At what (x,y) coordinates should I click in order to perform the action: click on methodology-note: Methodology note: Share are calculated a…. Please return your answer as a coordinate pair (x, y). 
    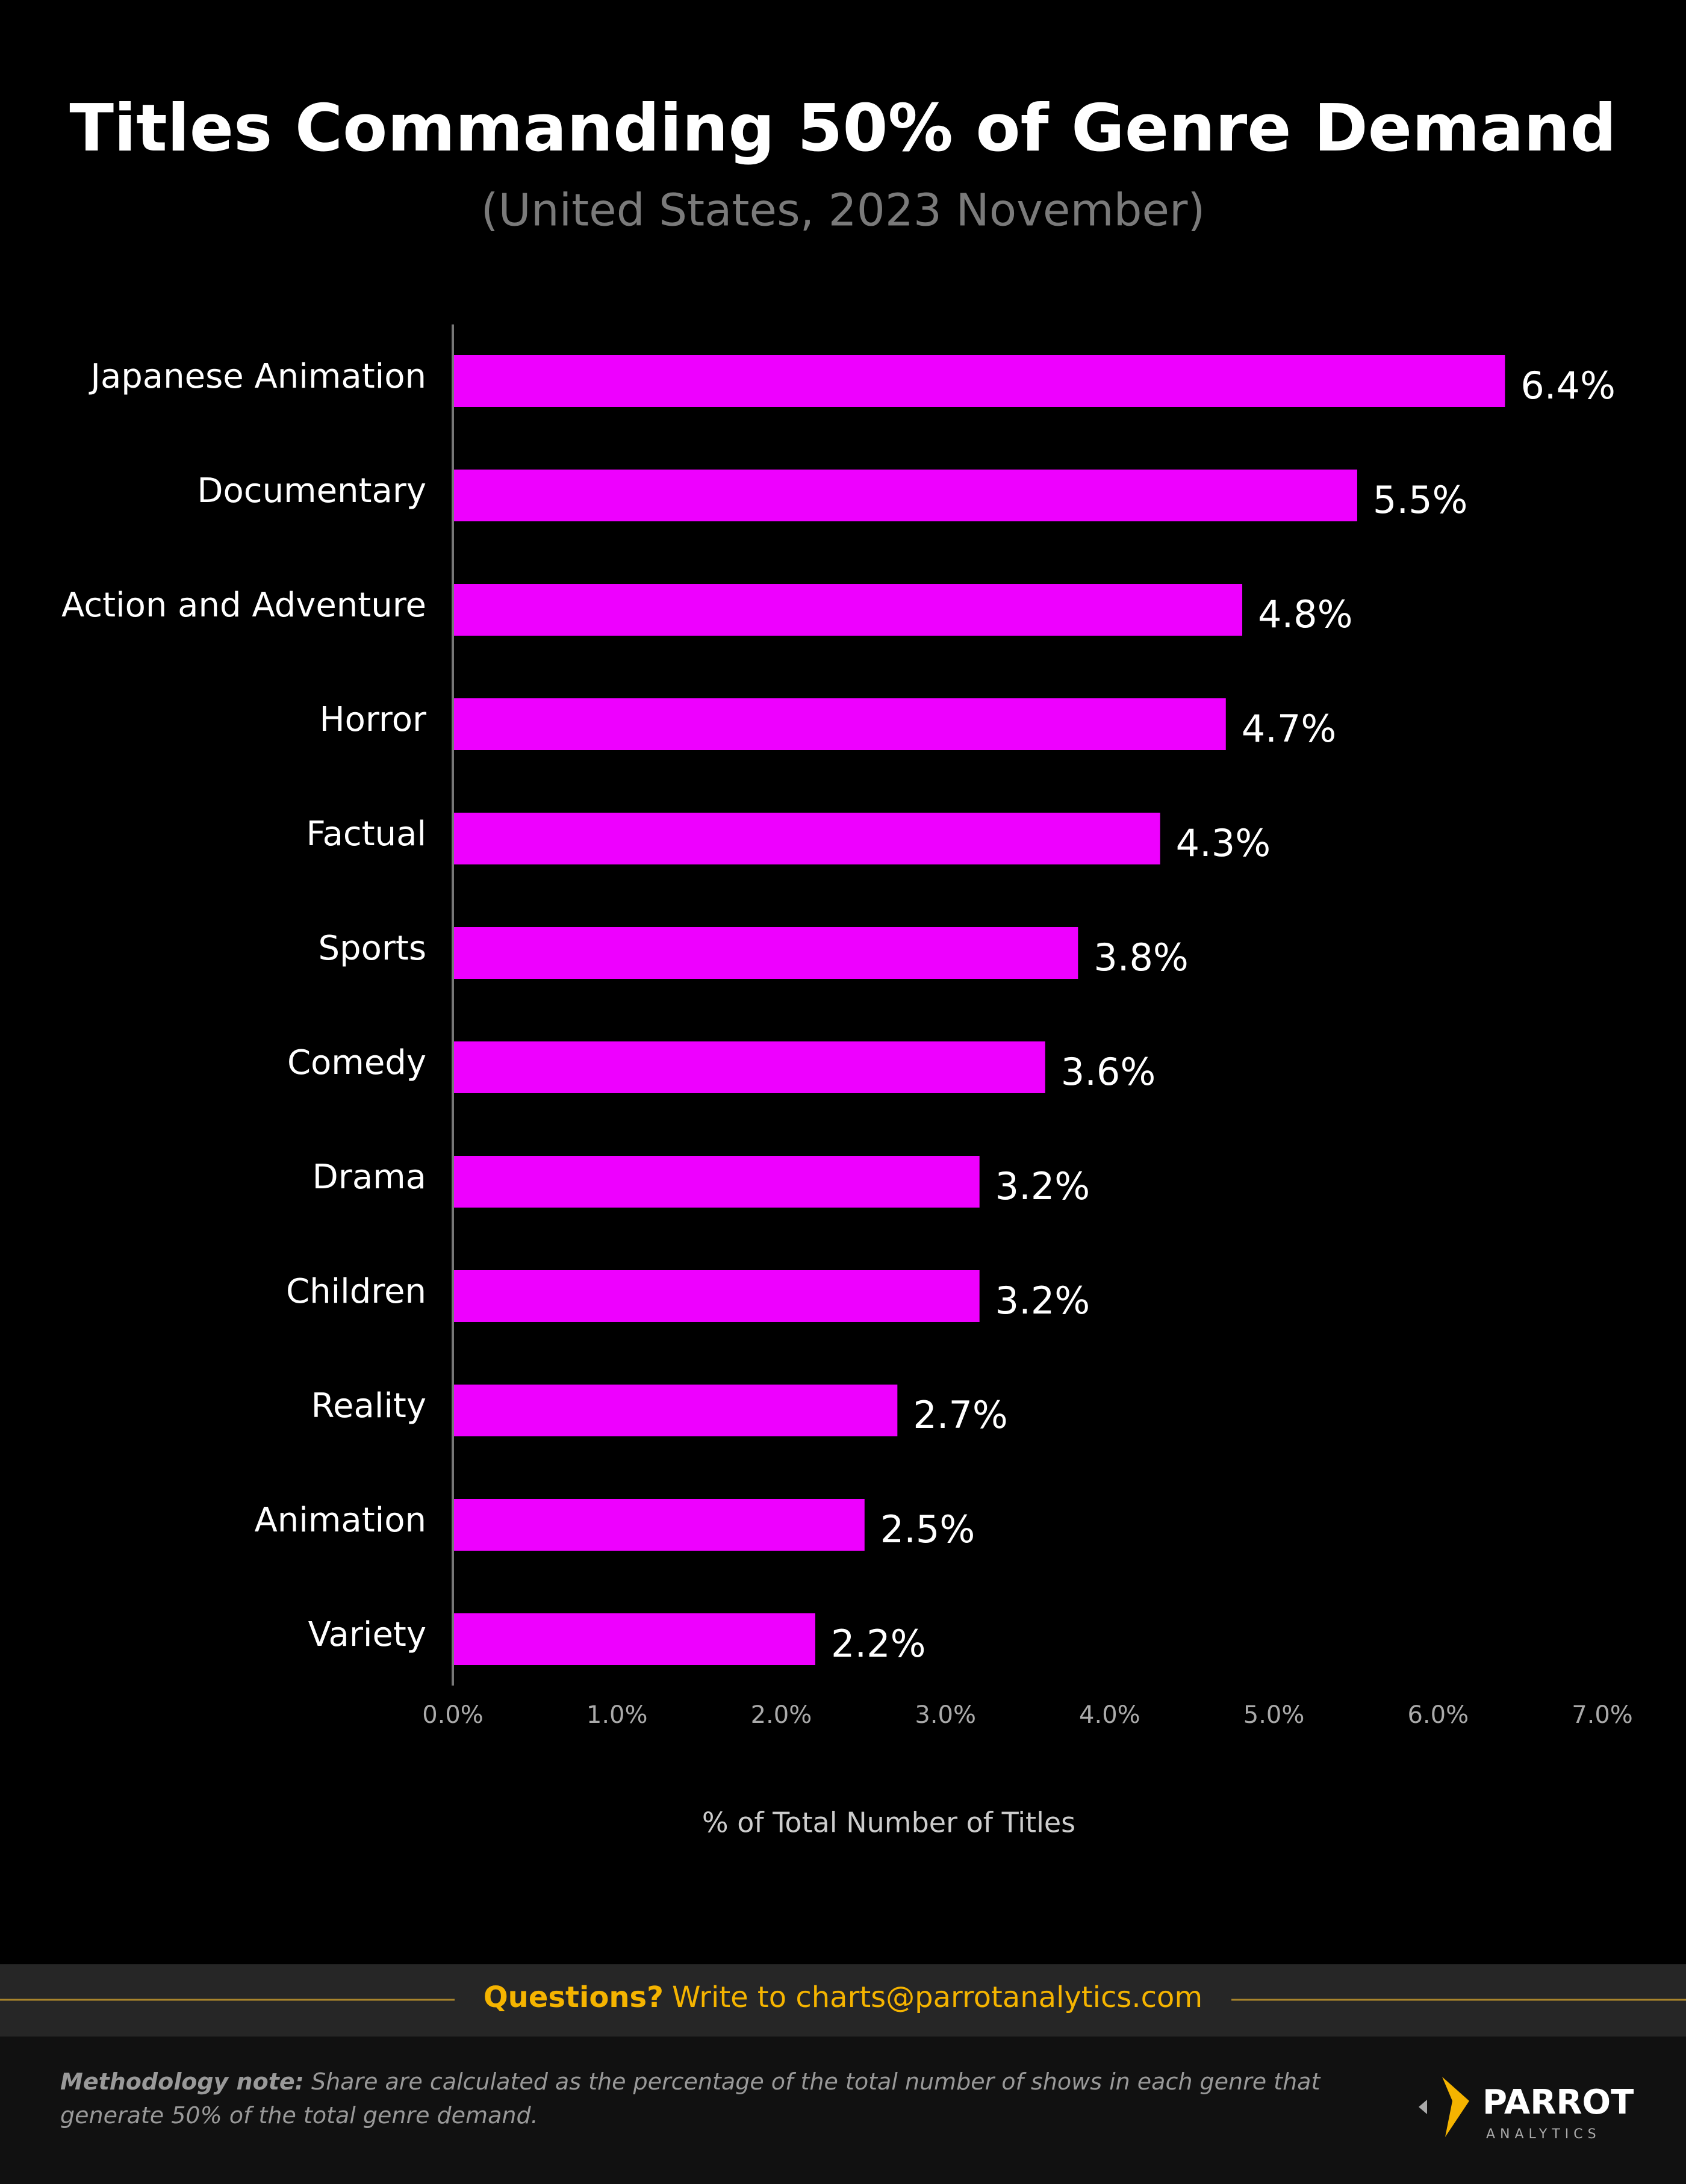
    Looking at the image, I should click on (710, 2098).